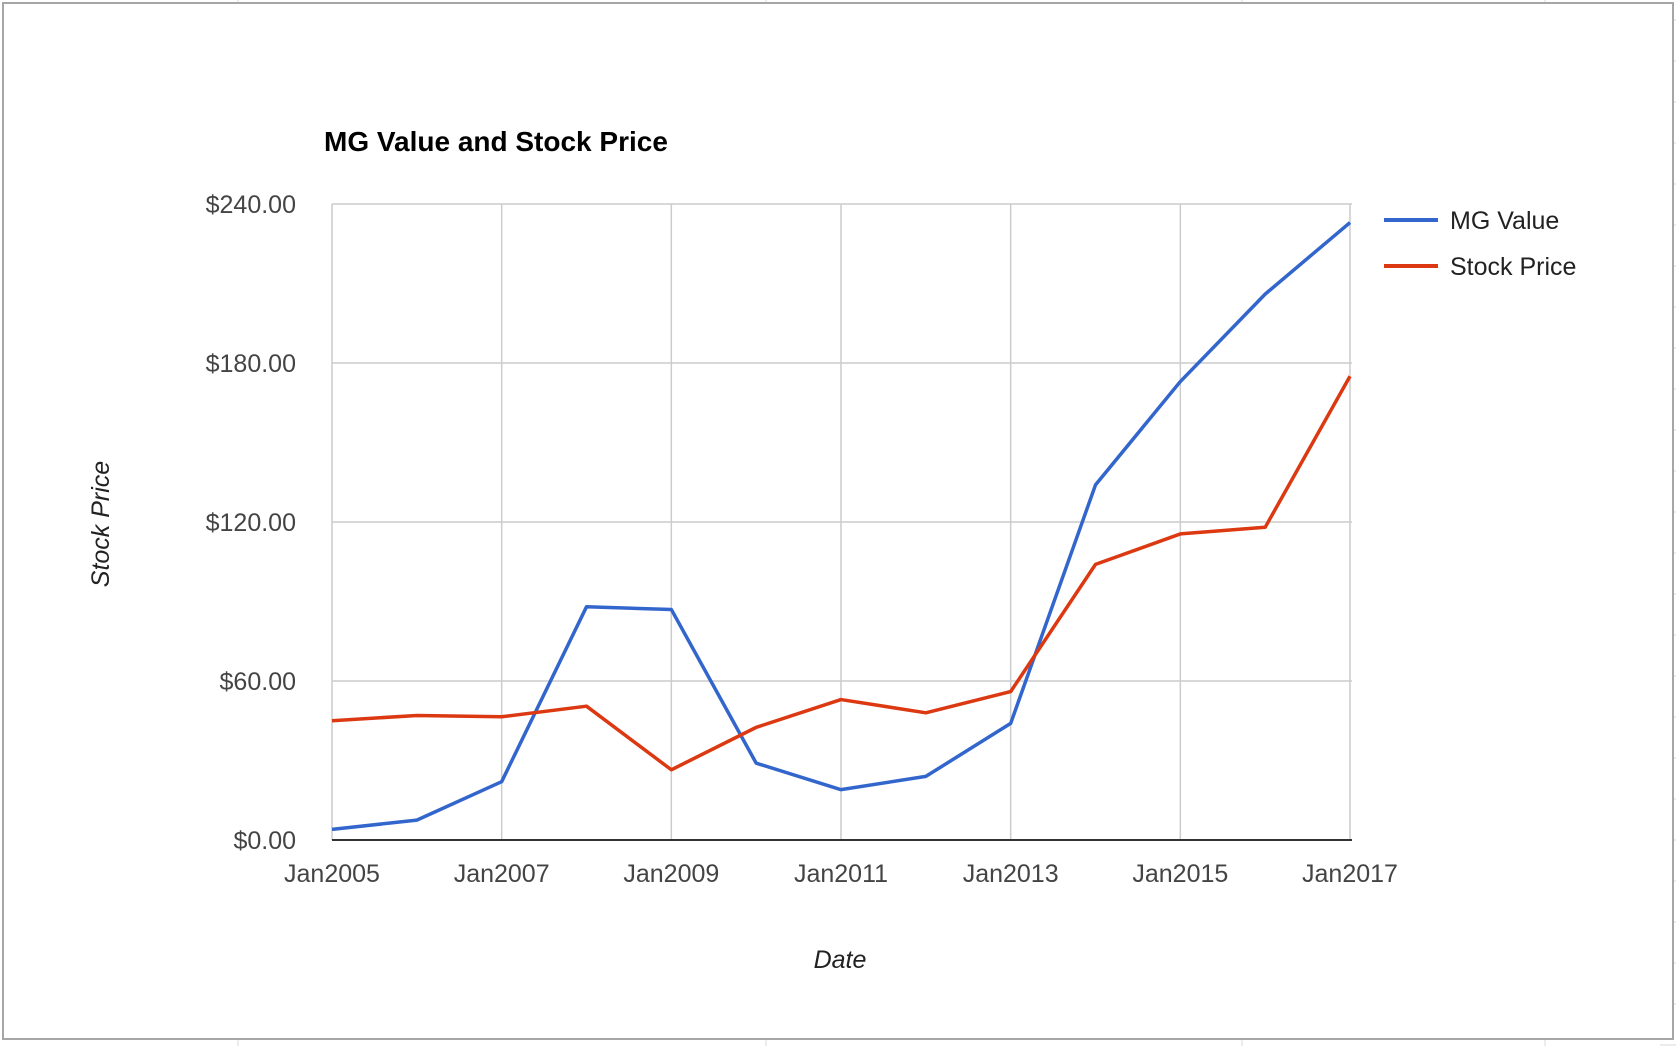 Image resolution: width=1676 pixels, height=1046 pixels. I want to click on x-tick-label: Jan2017, so click(1350, 874).